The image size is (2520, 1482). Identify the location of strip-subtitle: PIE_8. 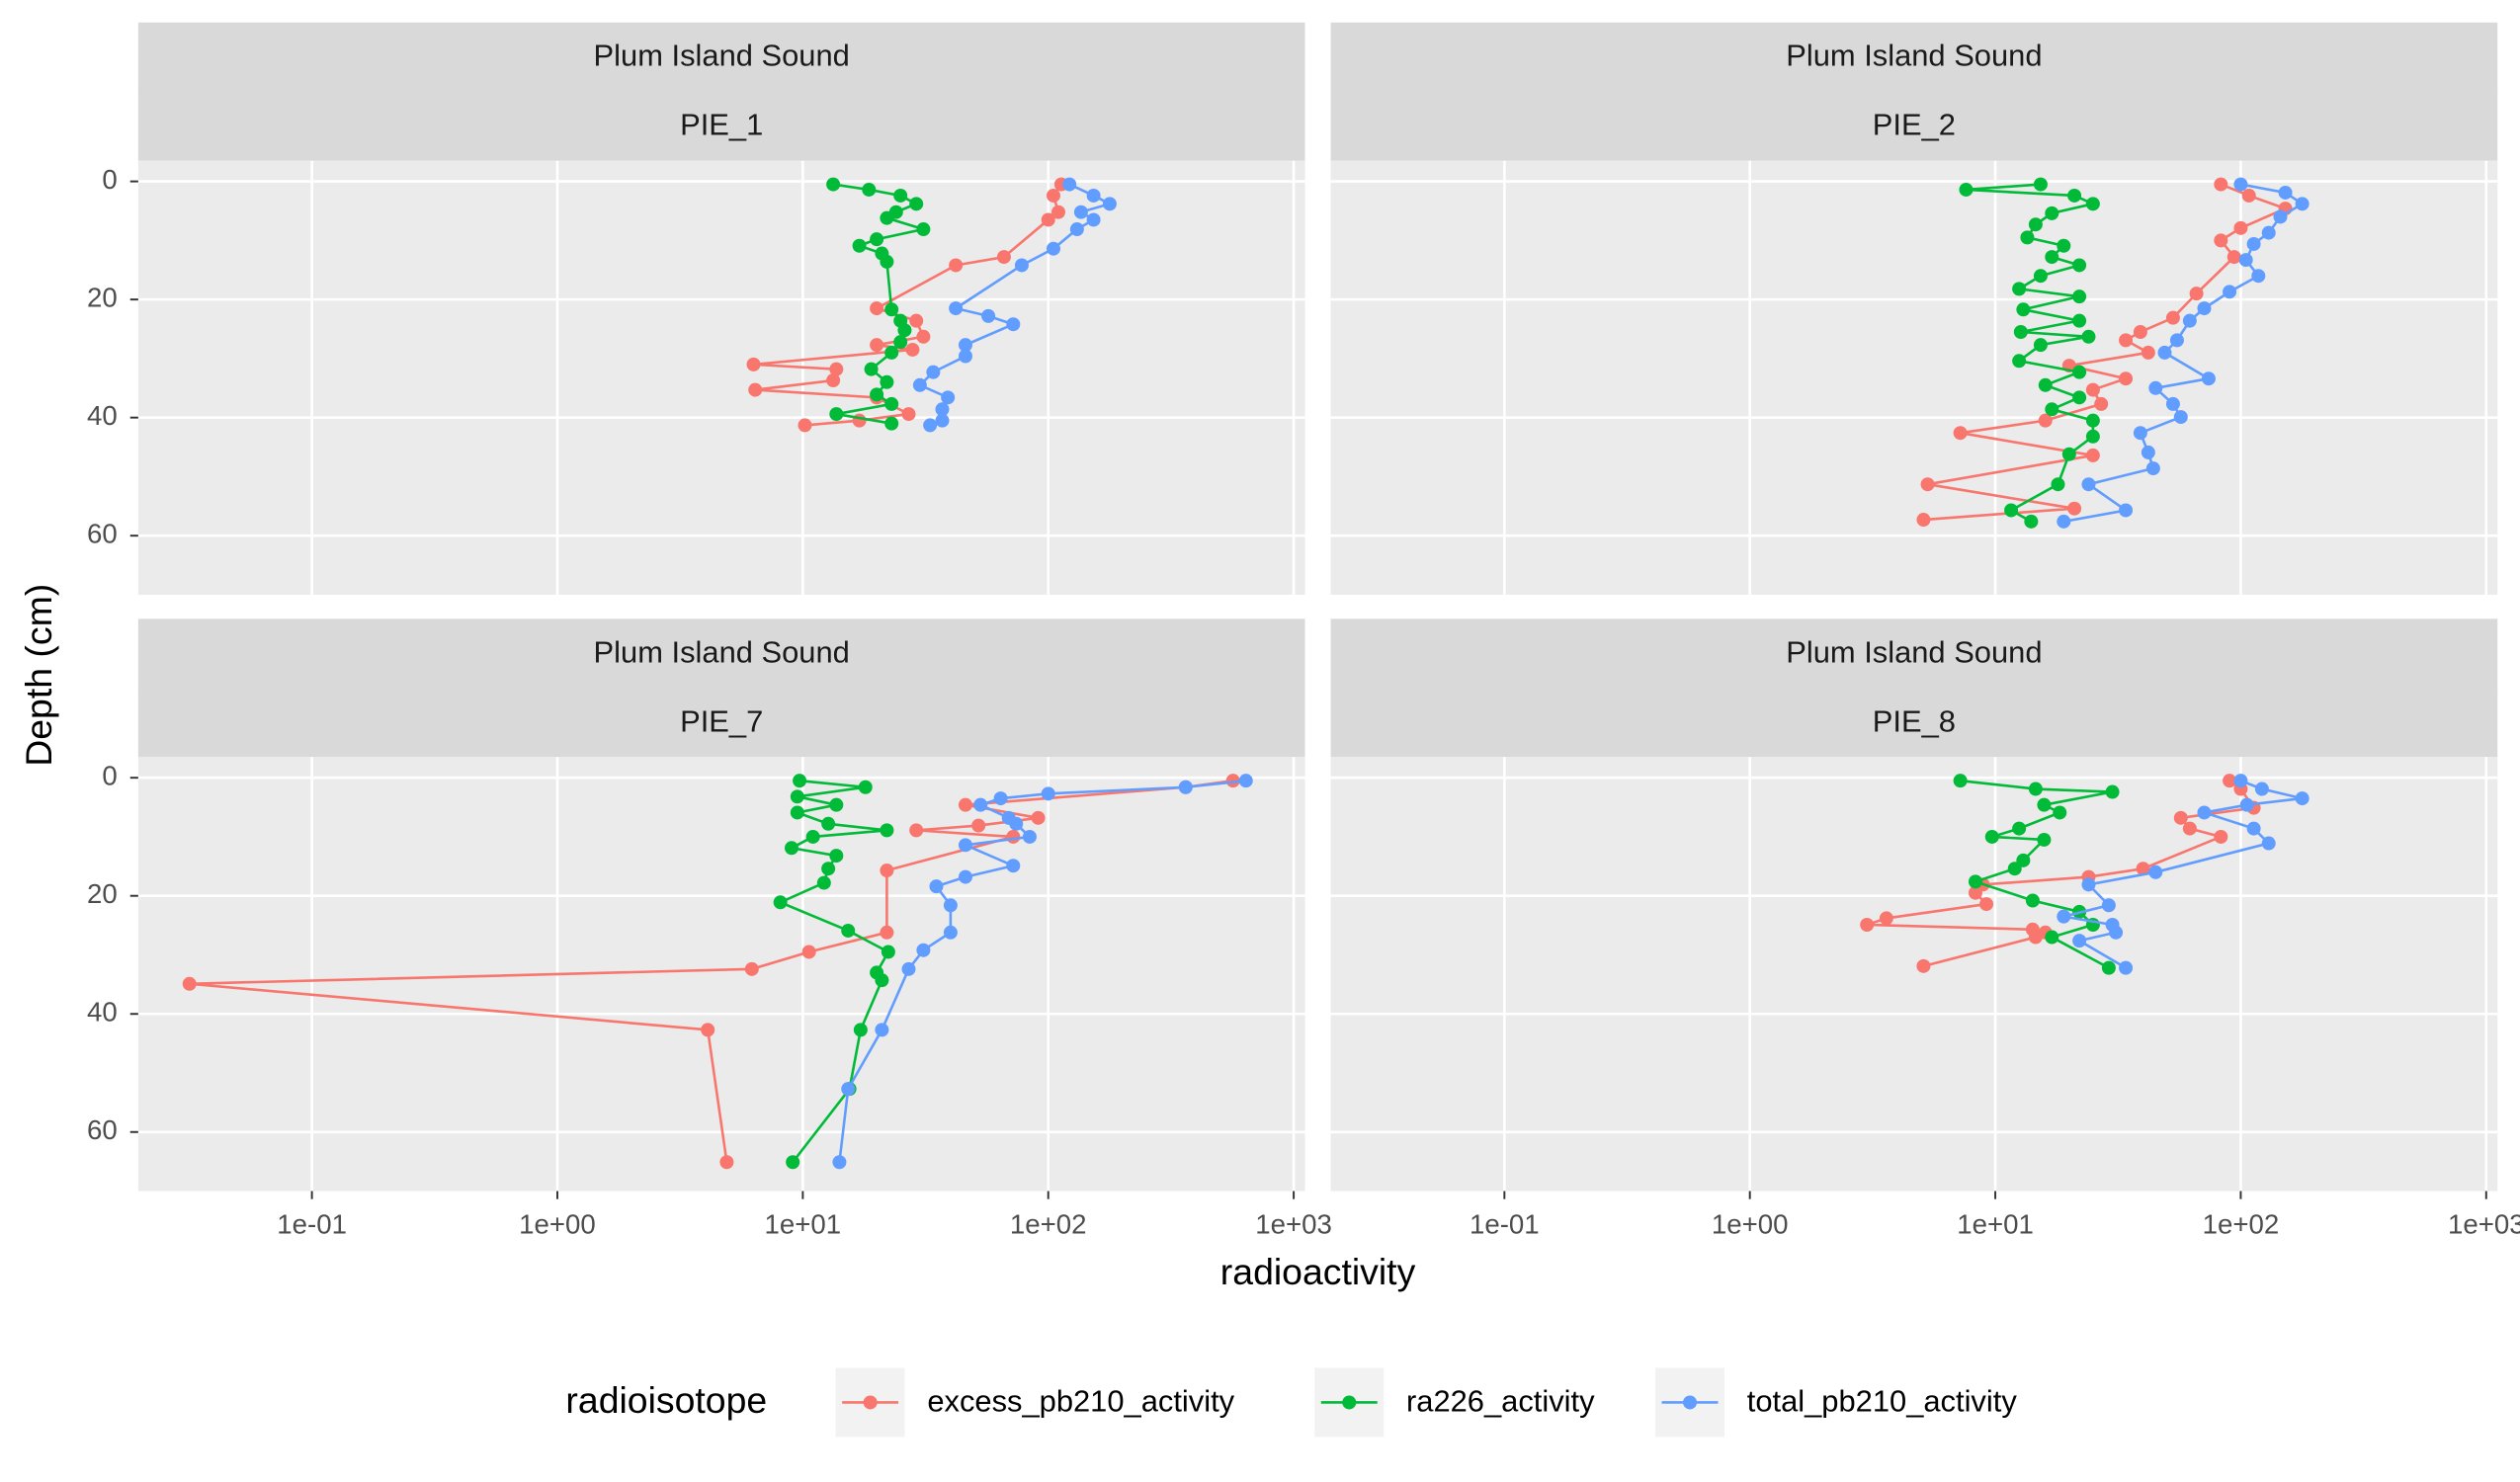
(1914, 720).